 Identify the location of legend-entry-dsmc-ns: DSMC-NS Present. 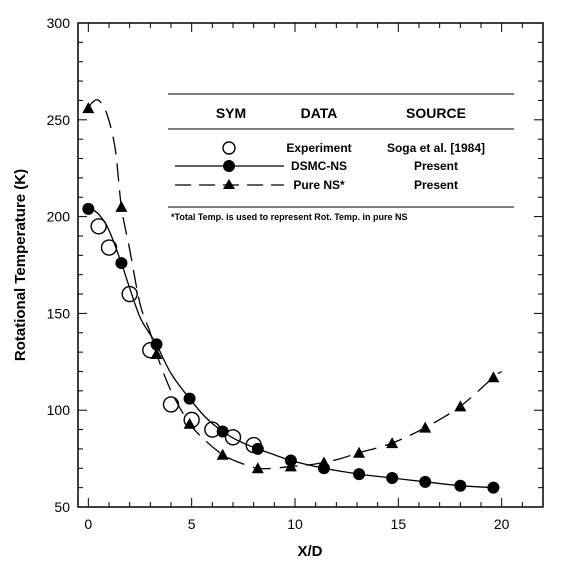
(316, 166).